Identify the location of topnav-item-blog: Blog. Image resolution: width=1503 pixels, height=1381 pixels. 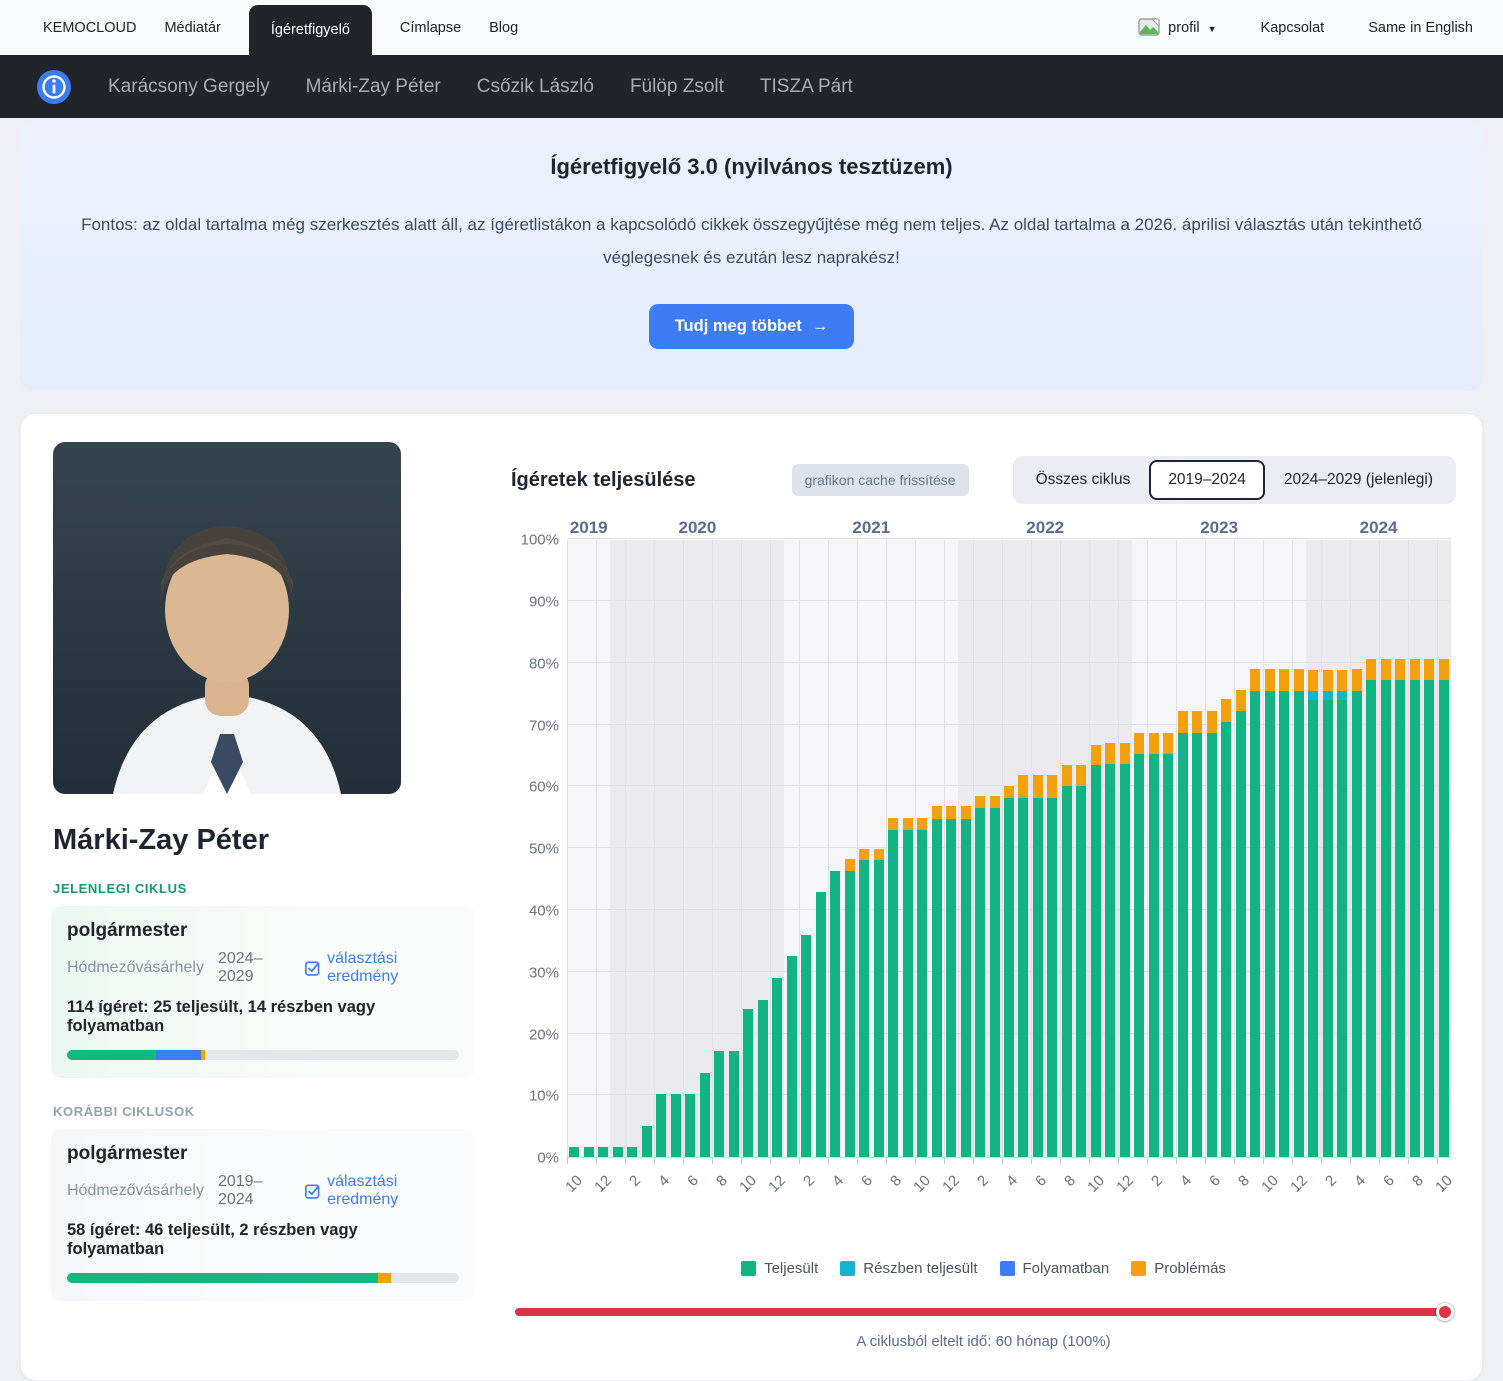
(504, 27).